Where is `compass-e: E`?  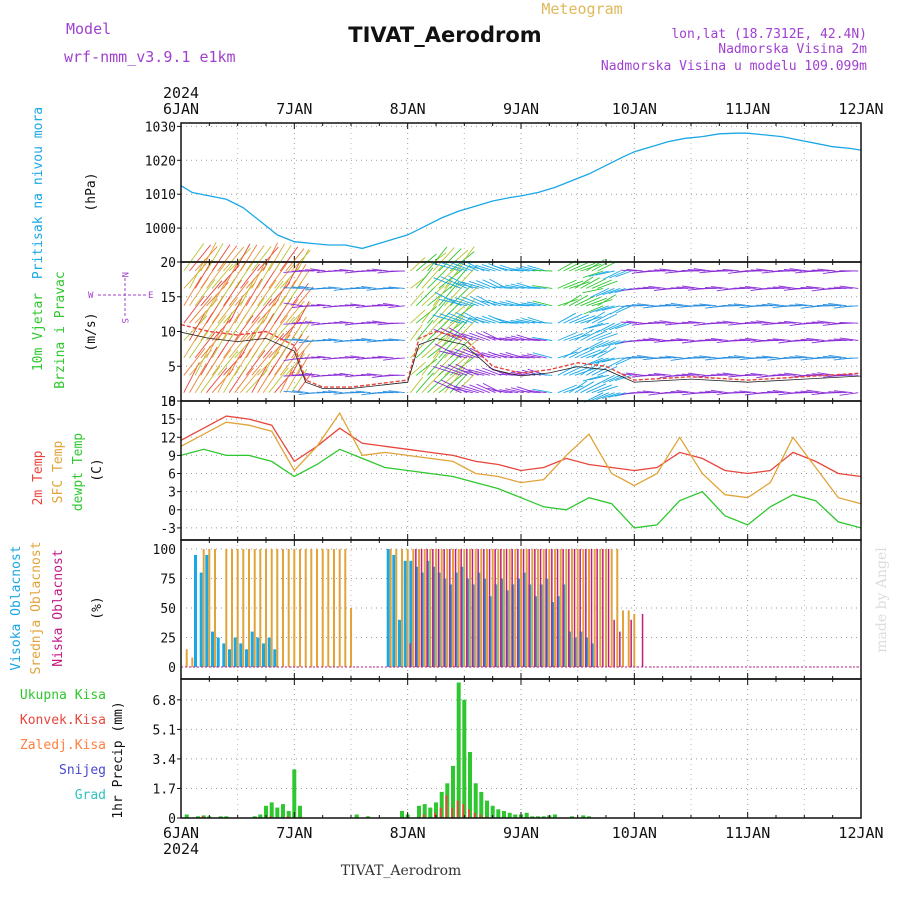 compass-e: E is located at coordinates (150, 296).